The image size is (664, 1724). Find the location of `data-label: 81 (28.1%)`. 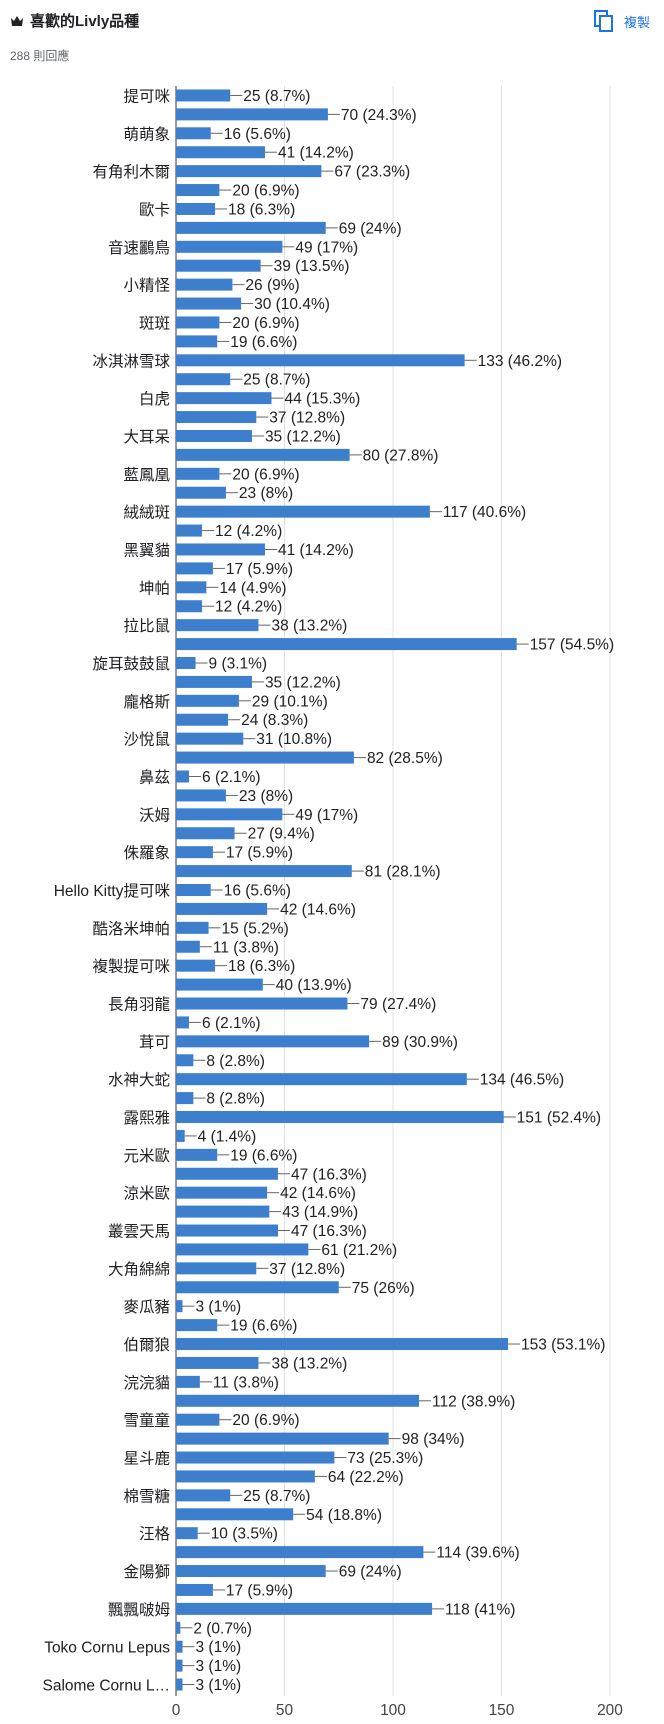

data-label: 81 (28.1%) is located at coordinates (403, 872).